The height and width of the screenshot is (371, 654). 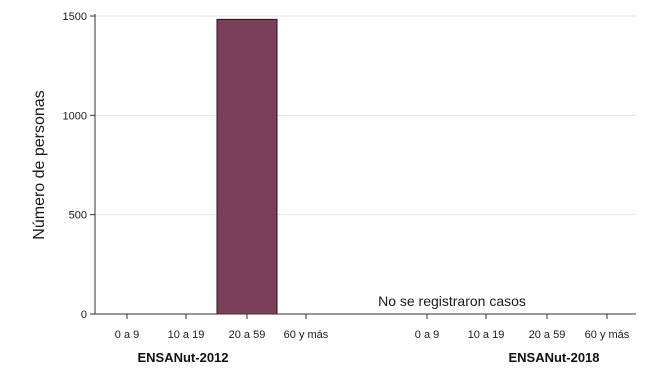 I want to click on bars, so click(x=247, y=166).